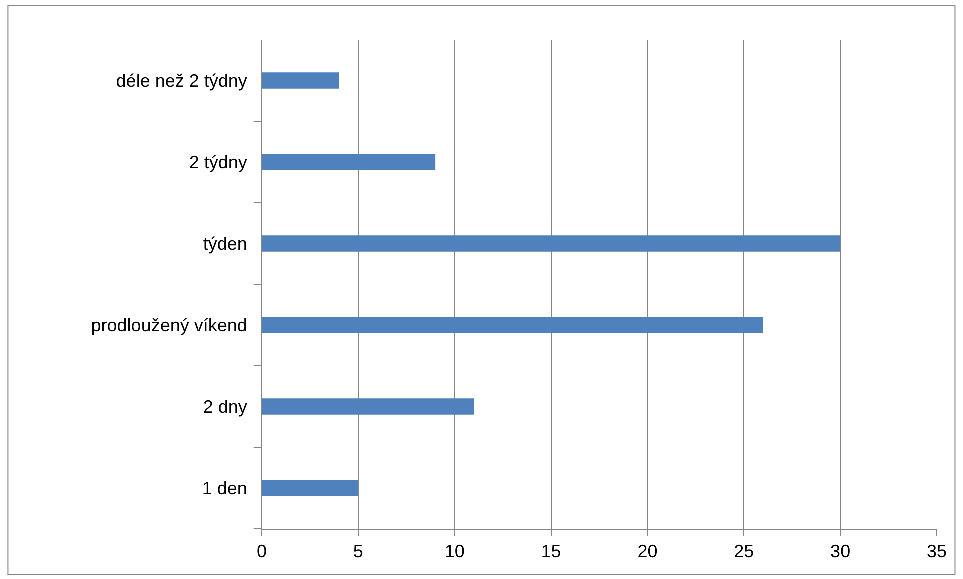  What do you see at coordinates (840, 552) in the screenshot?
I see `x-tick-label: 30` at bounding box center [840, 552].